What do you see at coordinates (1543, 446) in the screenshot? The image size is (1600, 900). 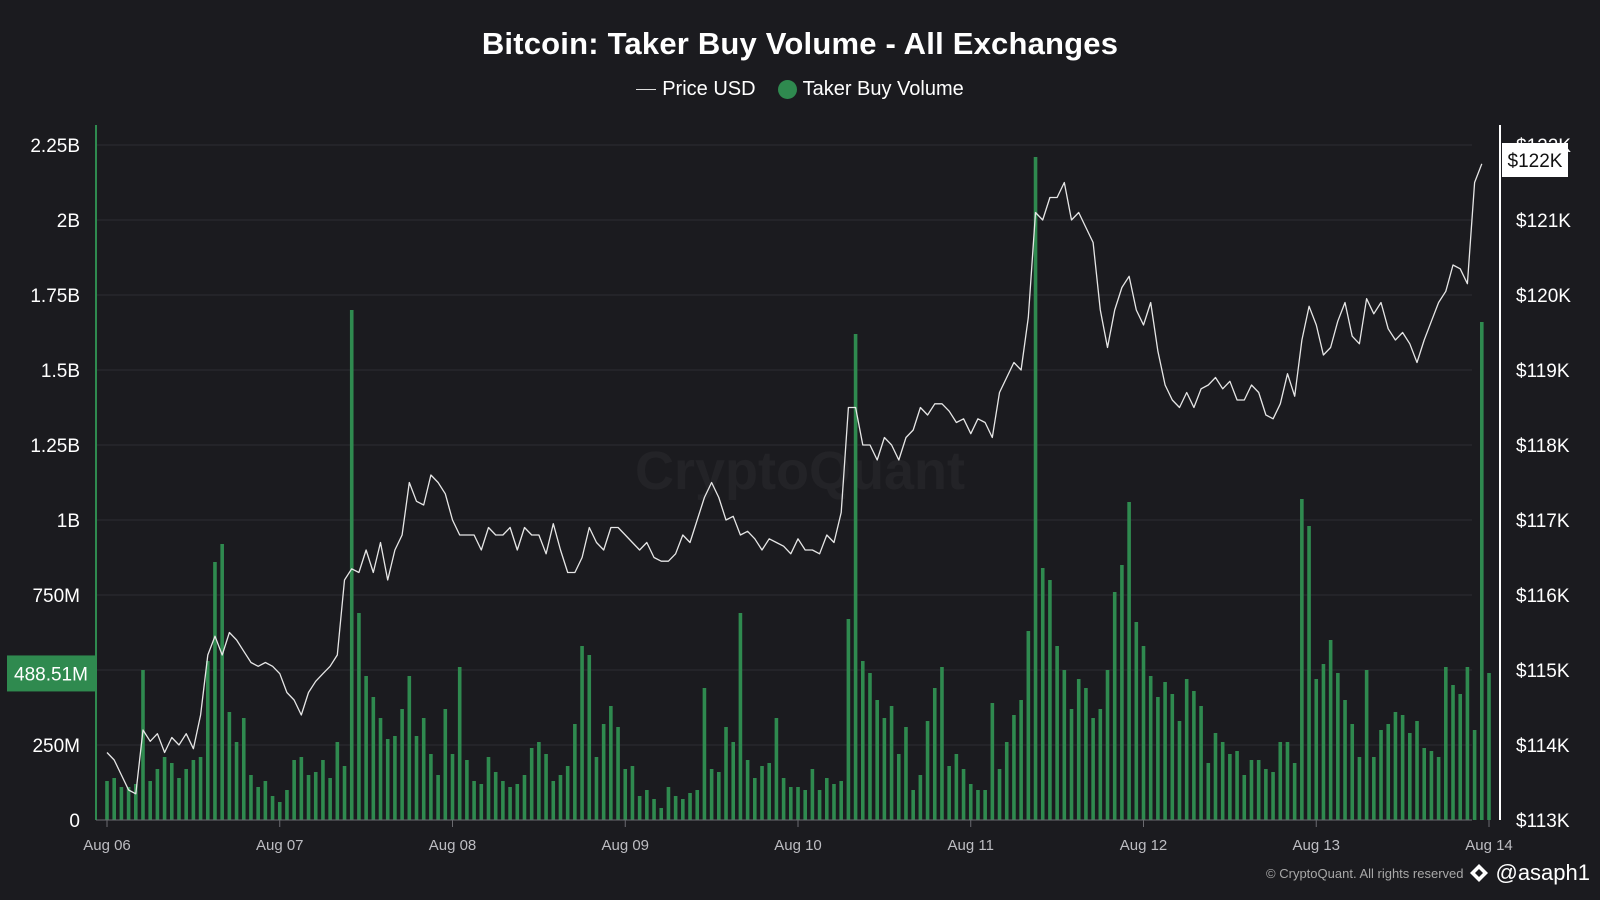 I see `y-right-tick-label: $118K` at bounding box center [1543, 446].